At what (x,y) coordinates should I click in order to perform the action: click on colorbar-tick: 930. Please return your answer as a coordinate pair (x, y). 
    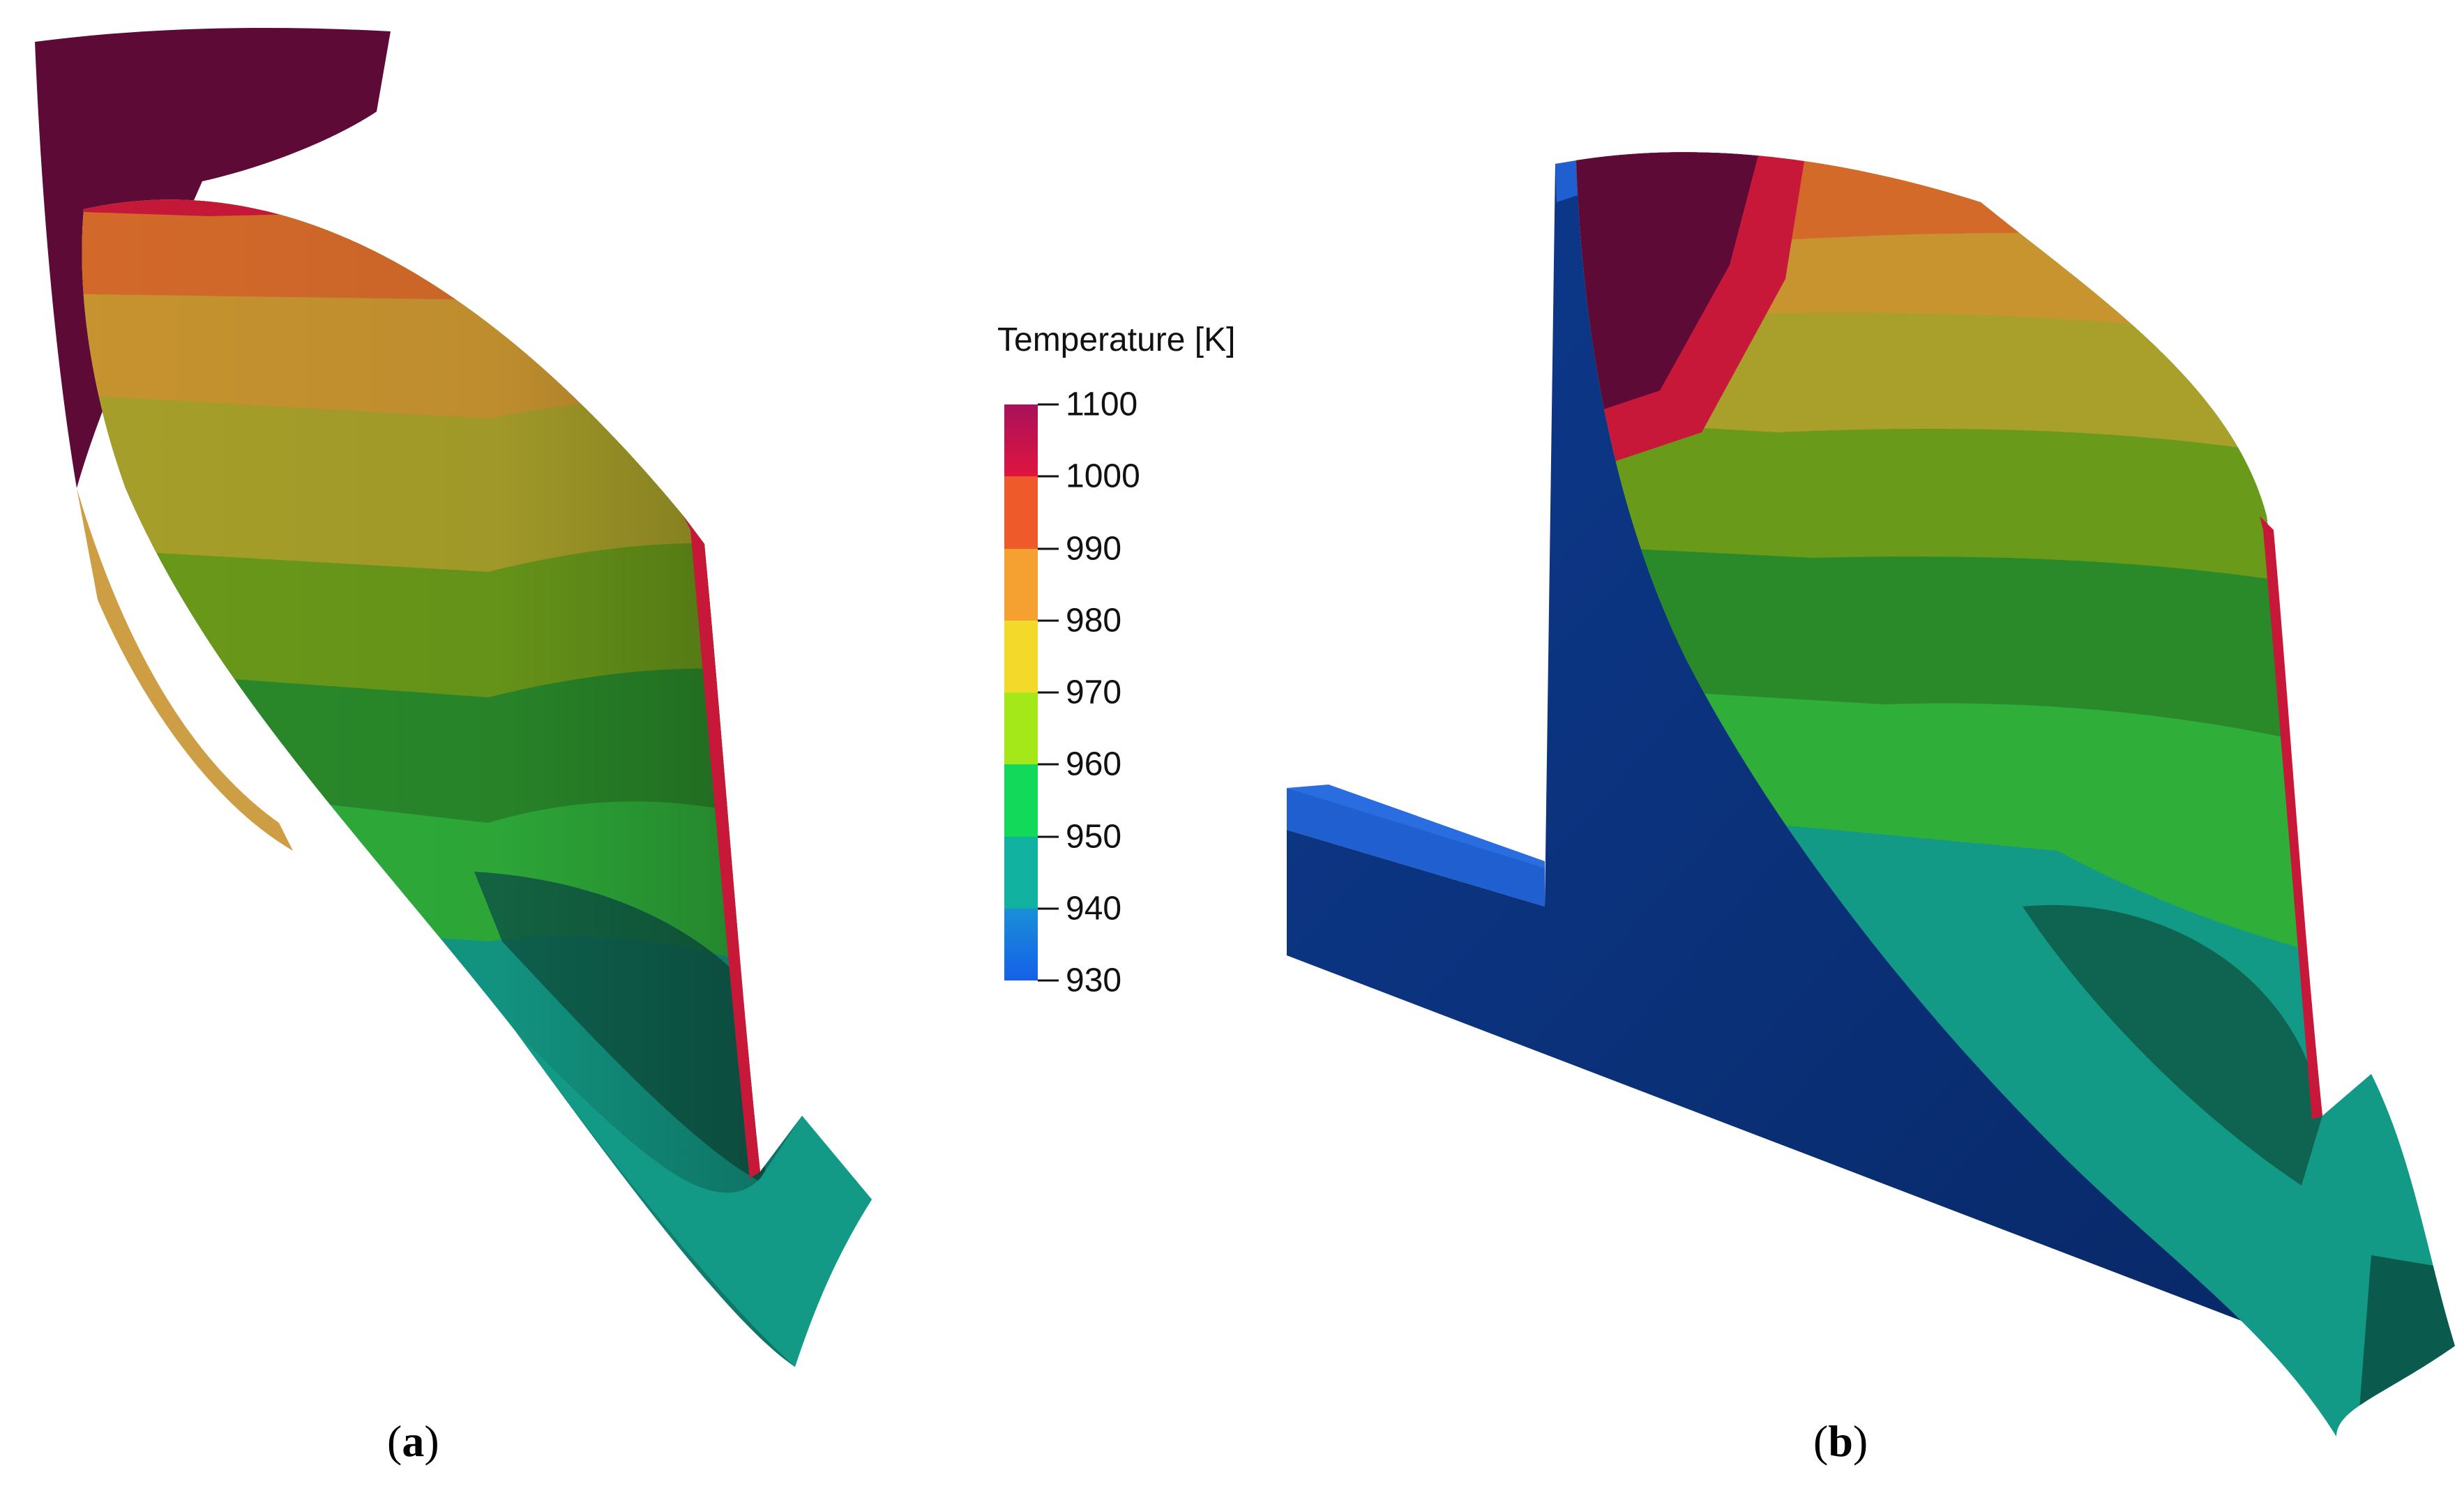
    Looking at the image, I should click on (1080, 981).